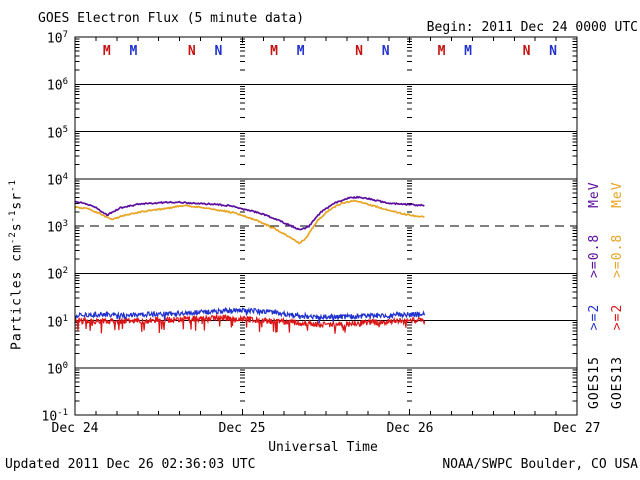 The height and width of the screenshot is (480, 640). I want to click on legend-goes13-ge2: >=2, so click(617, 317).